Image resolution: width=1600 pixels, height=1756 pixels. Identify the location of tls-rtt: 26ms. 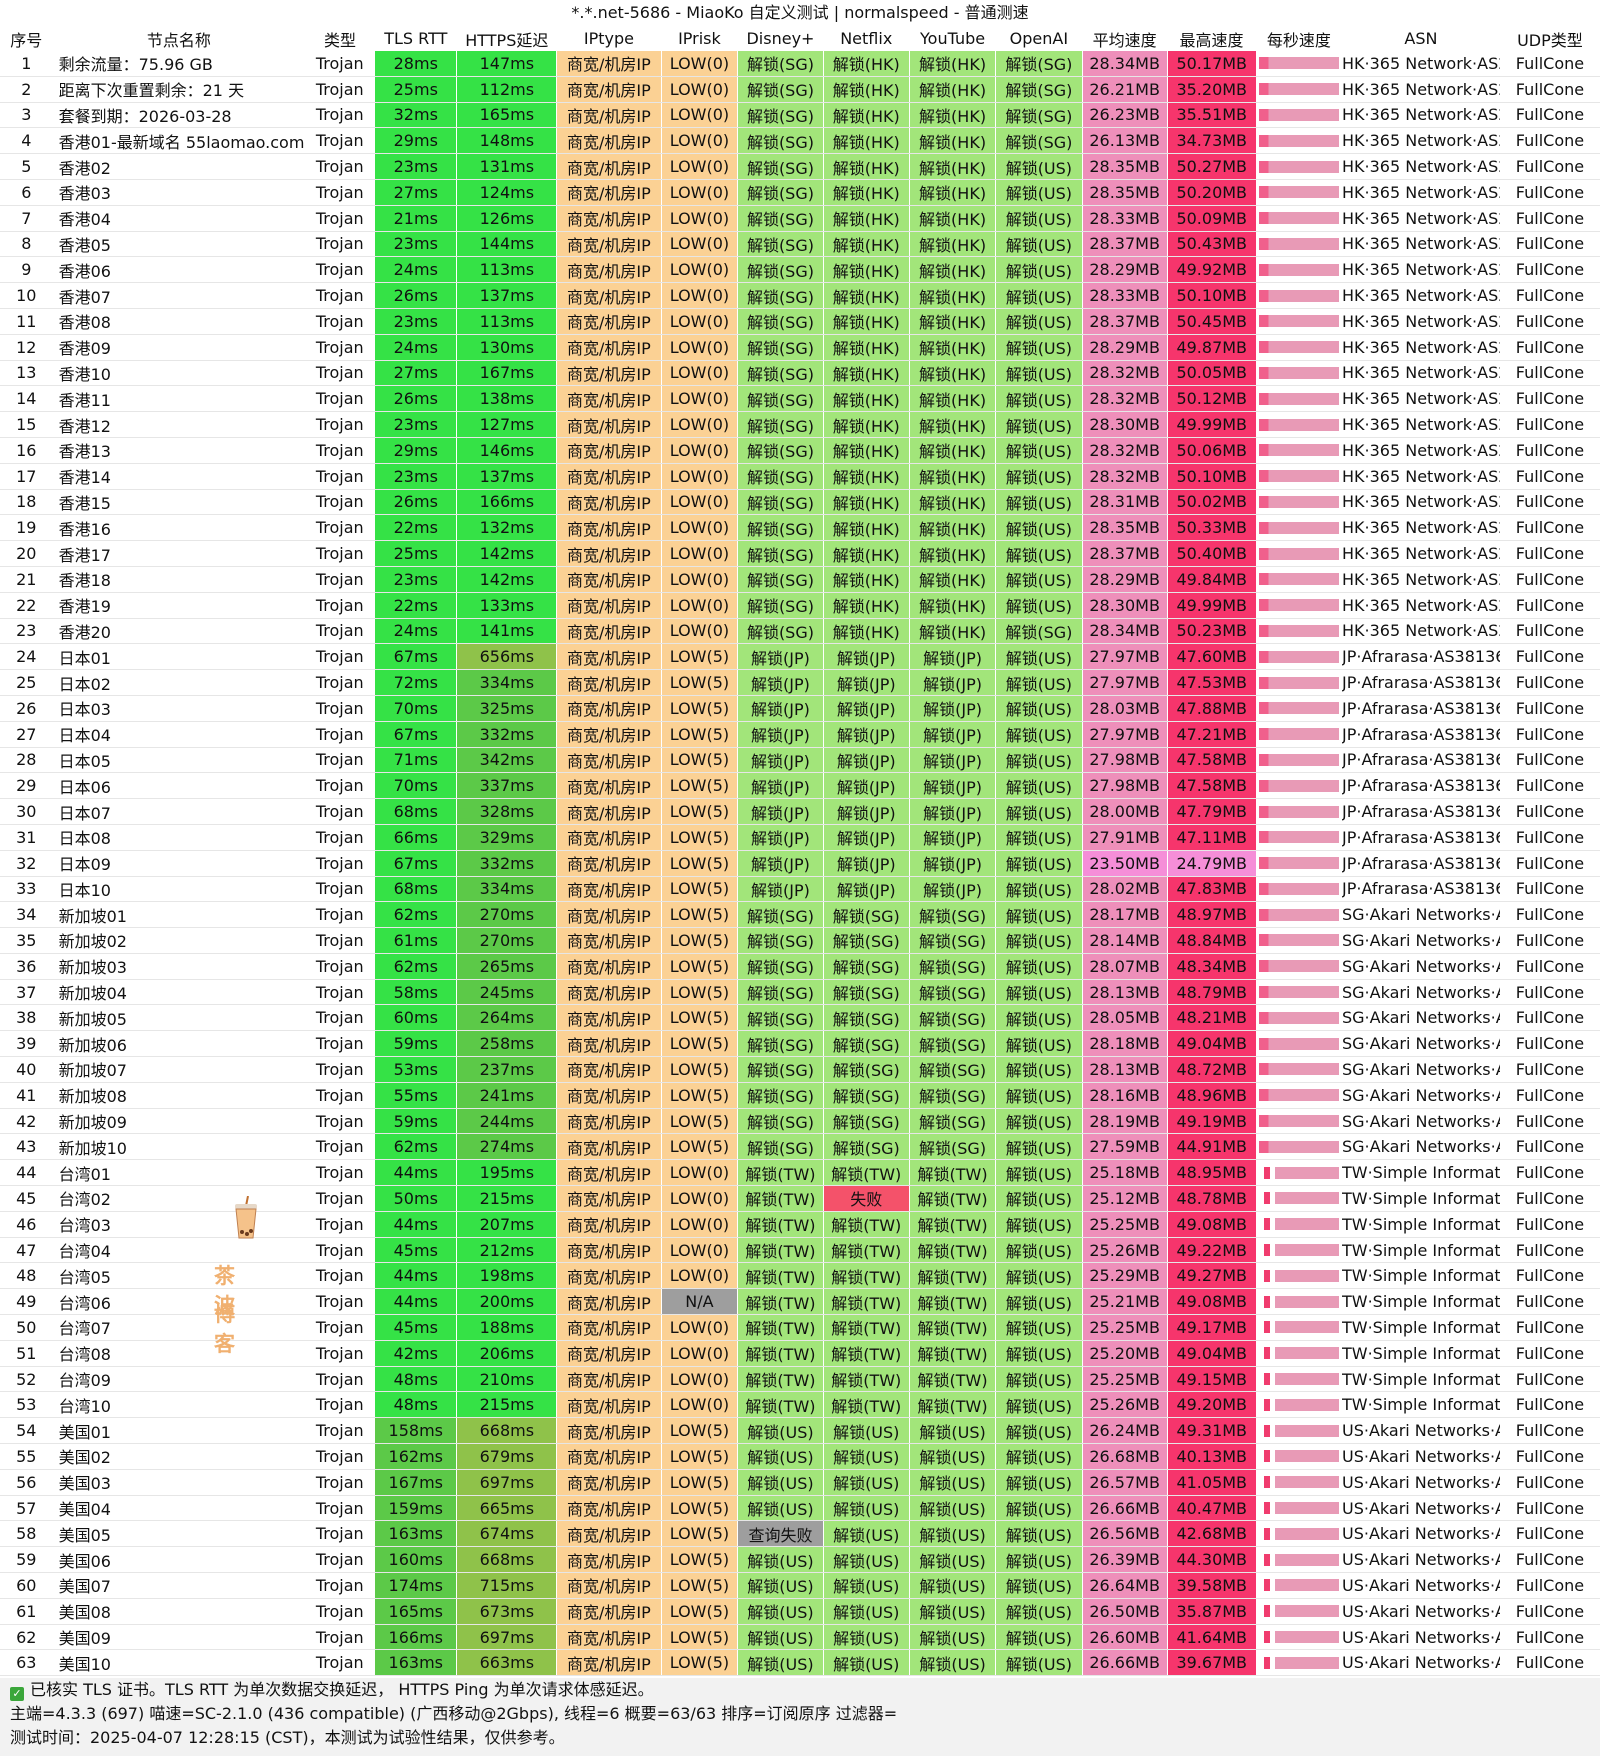
(415, 399).